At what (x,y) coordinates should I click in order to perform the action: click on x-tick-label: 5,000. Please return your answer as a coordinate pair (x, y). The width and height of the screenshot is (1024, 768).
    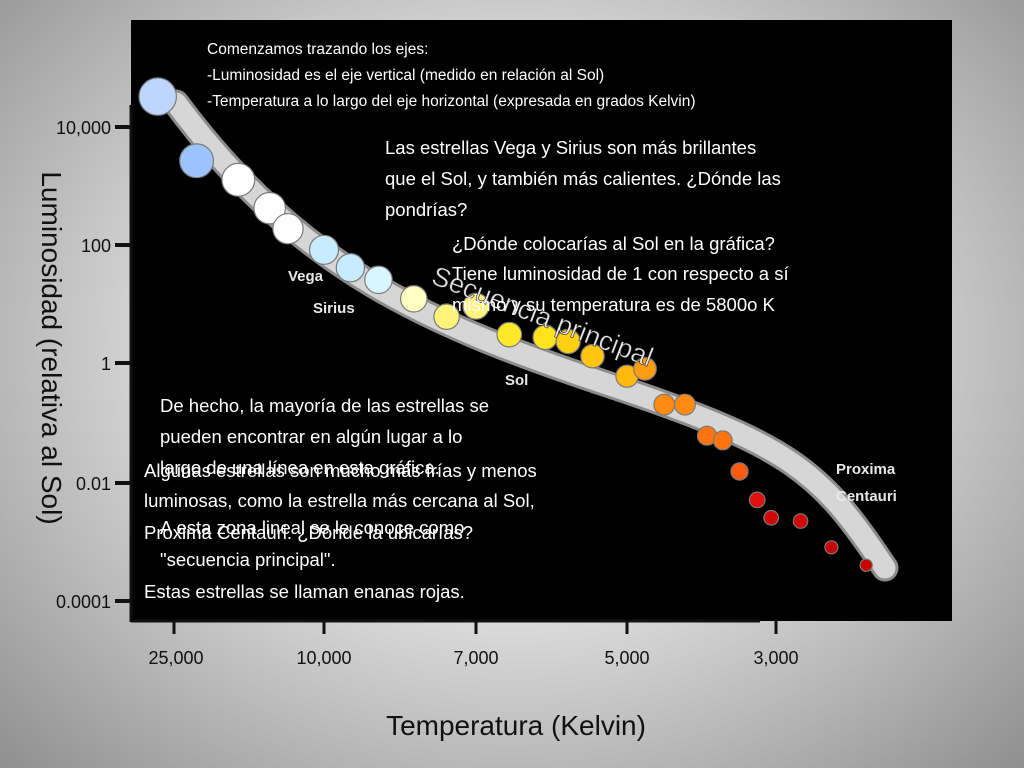
    Looking at the image, I should click on (626, 658).